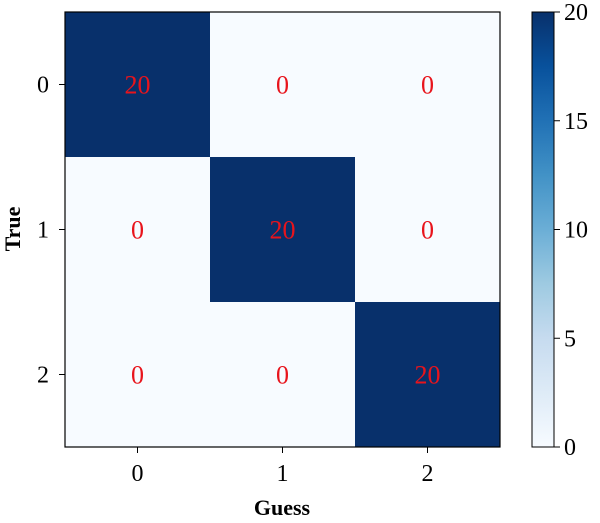 Image resolution: width=600 pixels, height=523 pixels. Describe the element at coordinates (12, 228) in the screenshot. I see `y-axis-title: True` at that location.